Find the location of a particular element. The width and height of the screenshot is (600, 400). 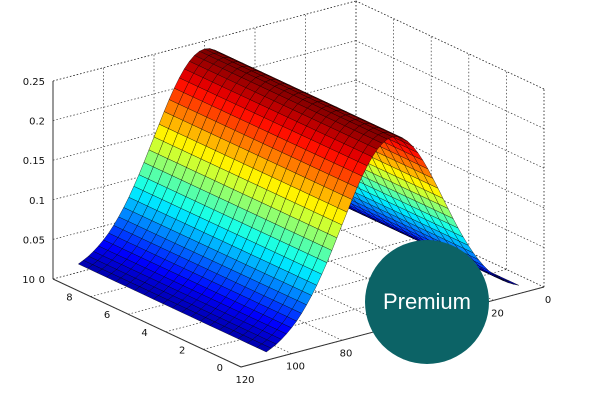

premium-badge: Premium is located at coordinates (427, 302).